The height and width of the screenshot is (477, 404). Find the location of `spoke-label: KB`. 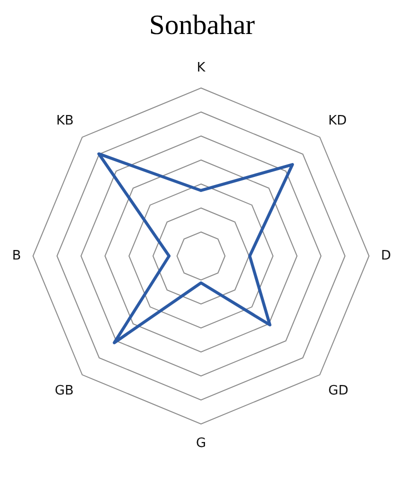

spoke-label: KB is located at coordinates (65, 120).